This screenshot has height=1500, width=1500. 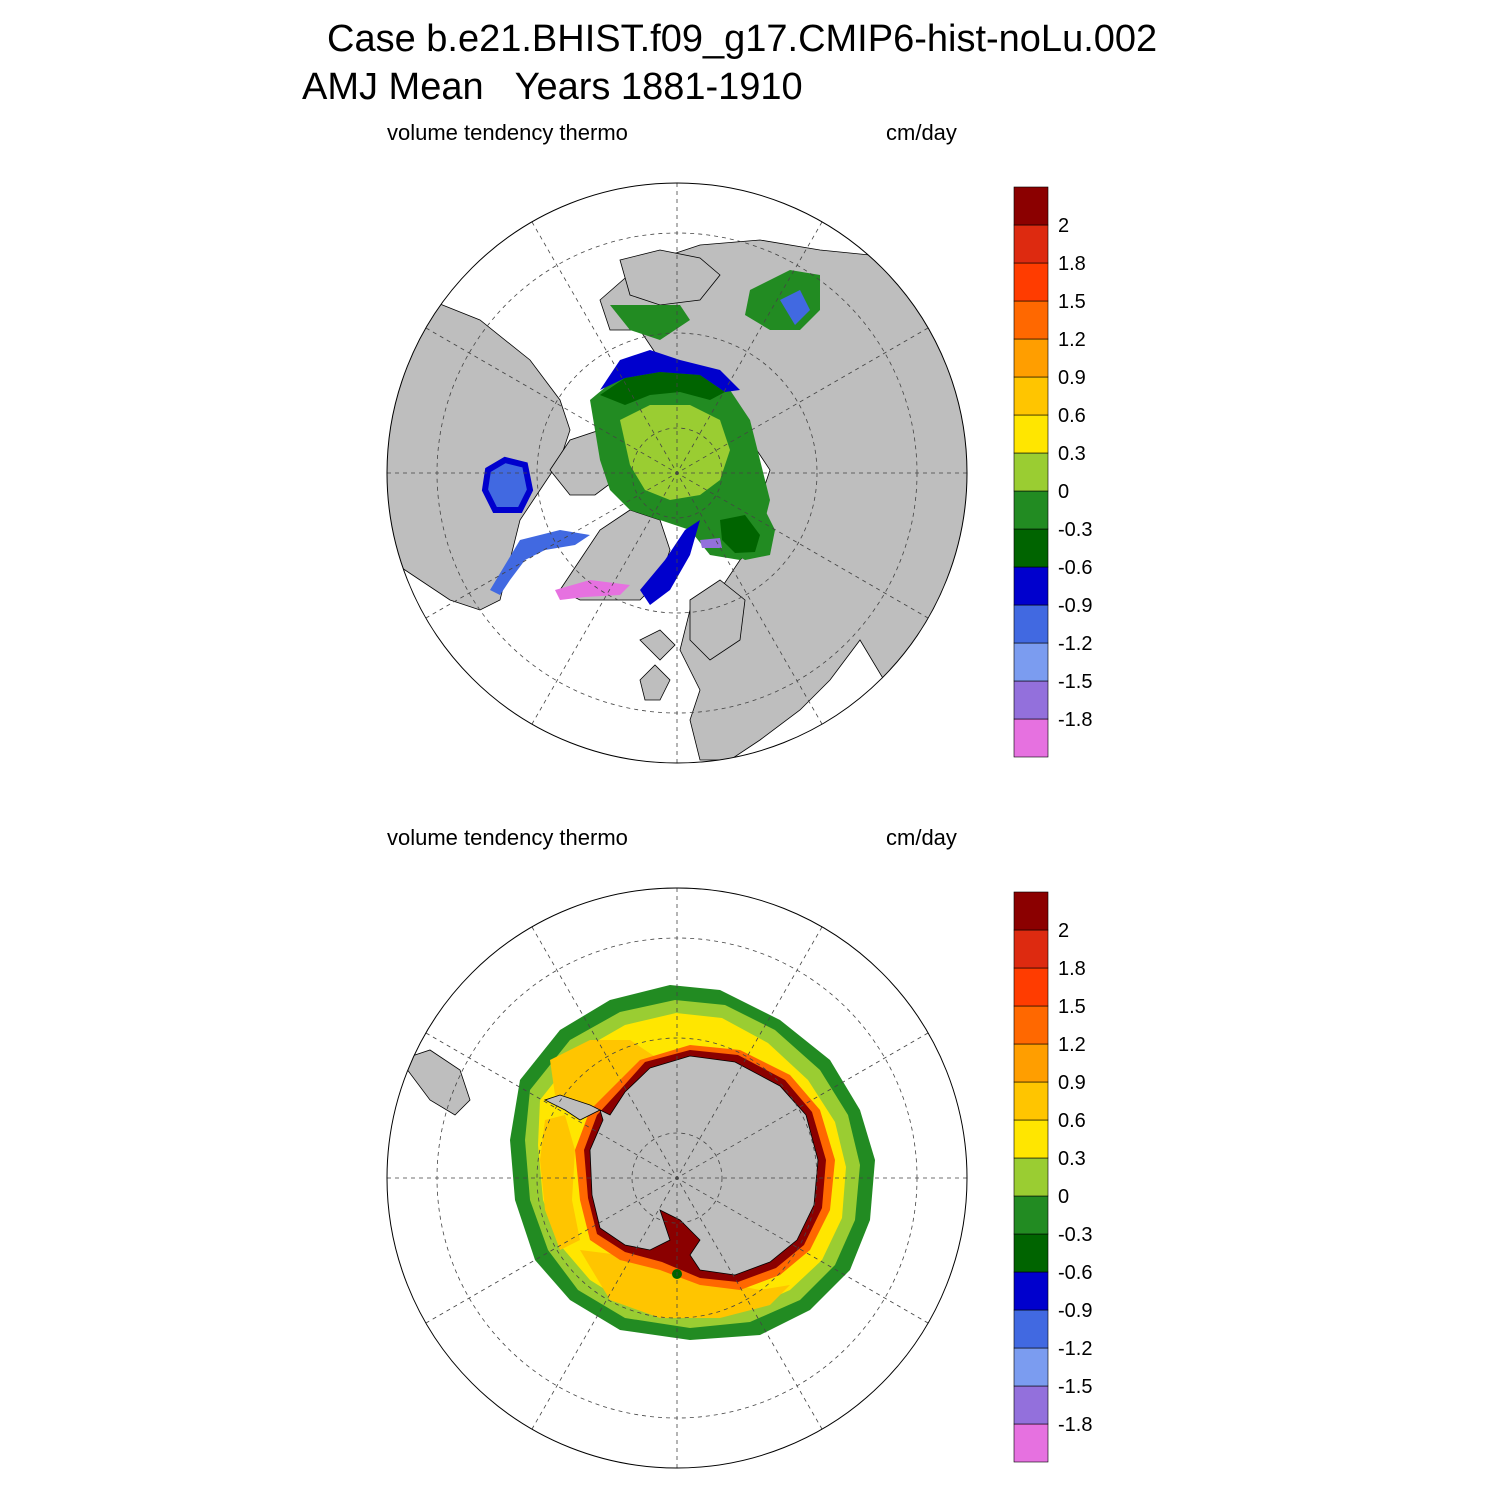 What do you see at coordinates (540, 562) in the screenshot?
I see `nh-field-baffin-labrador` at bounding box center [540, 562].